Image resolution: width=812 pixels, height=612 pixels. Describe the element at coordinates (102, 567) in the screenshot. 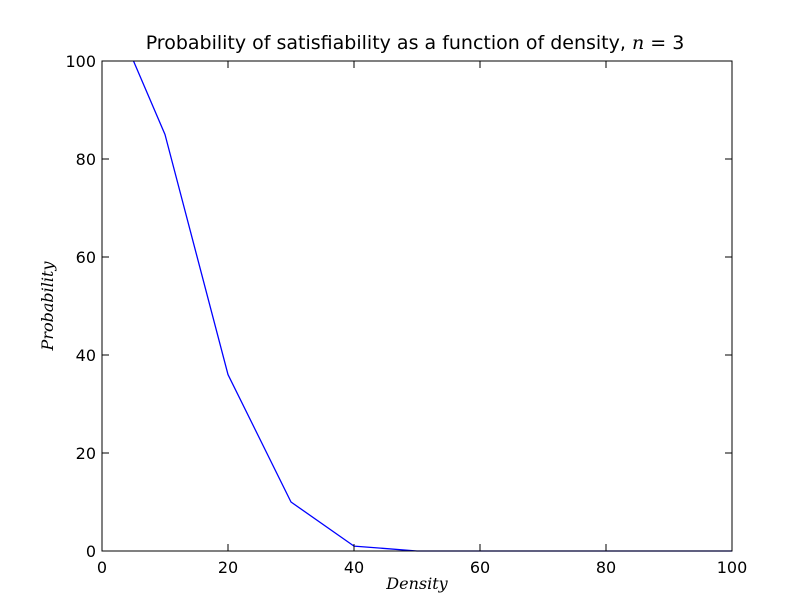

I see `x-tick-label: 0` at that location.